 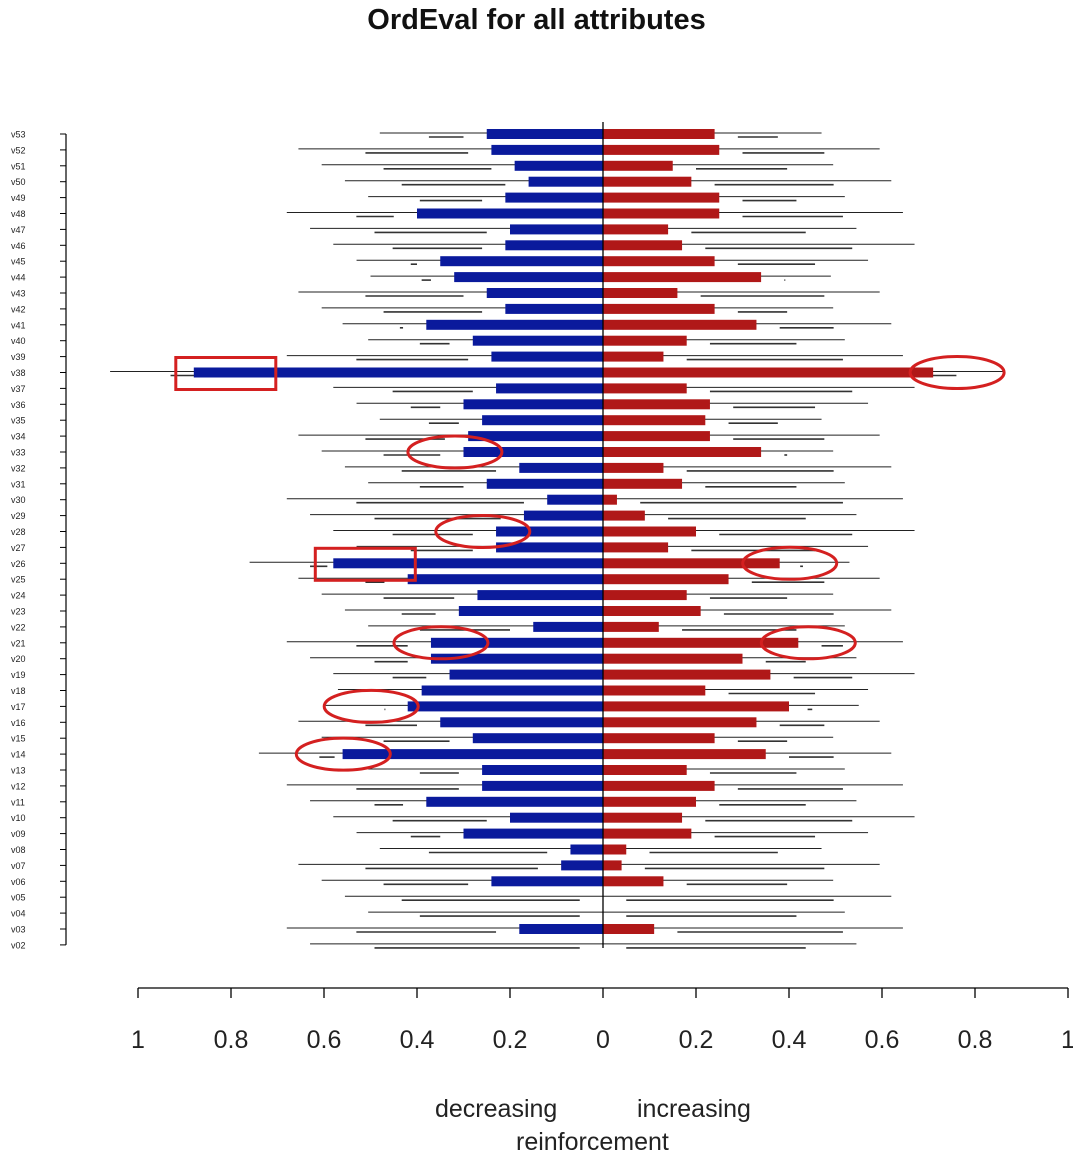 I want to click on y-tick-label-v18: v18, so click(x=18, y=691).